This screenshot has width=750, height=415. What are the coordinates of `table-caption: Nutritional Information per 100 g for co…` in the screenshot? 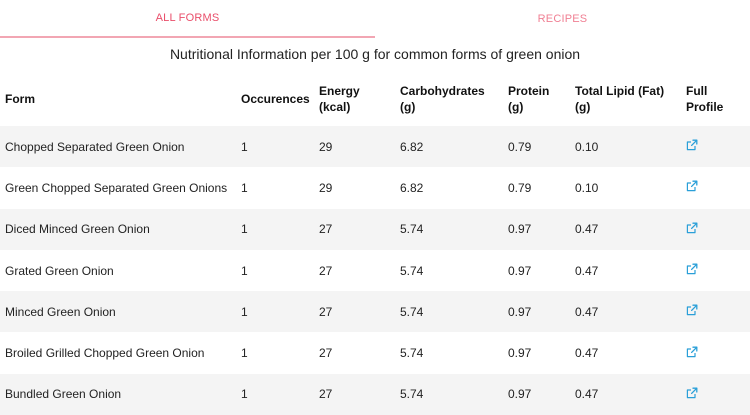 It's located at (375, 54).